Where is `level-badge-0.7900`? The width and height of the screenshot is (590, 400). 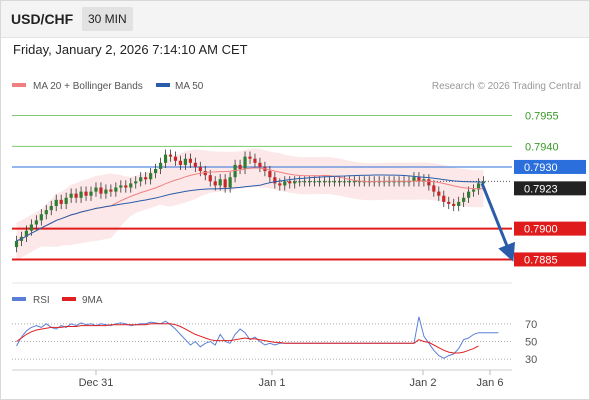
level-badge-0.7900 is located at coordinates (550, 228).